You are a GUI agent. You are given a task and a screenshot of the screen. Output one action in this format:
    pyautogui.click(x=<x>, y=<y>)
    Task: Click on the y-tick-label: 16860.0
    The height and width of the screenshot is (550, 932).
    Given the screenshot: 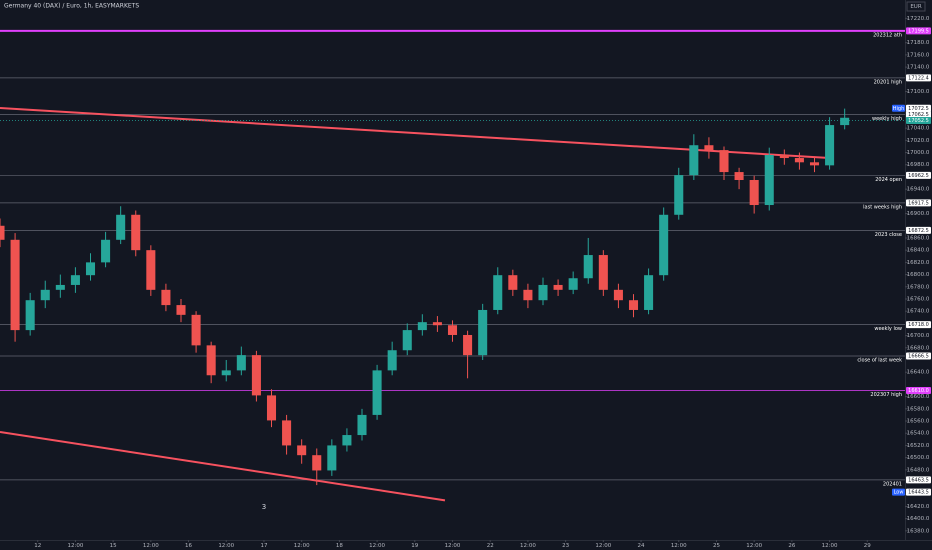 What is the action you would take?
    pyautogui.click(x=918, y=238)
    